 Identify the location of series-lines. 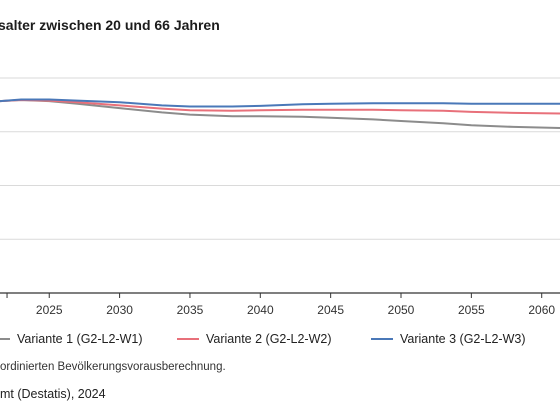
(280, 113).